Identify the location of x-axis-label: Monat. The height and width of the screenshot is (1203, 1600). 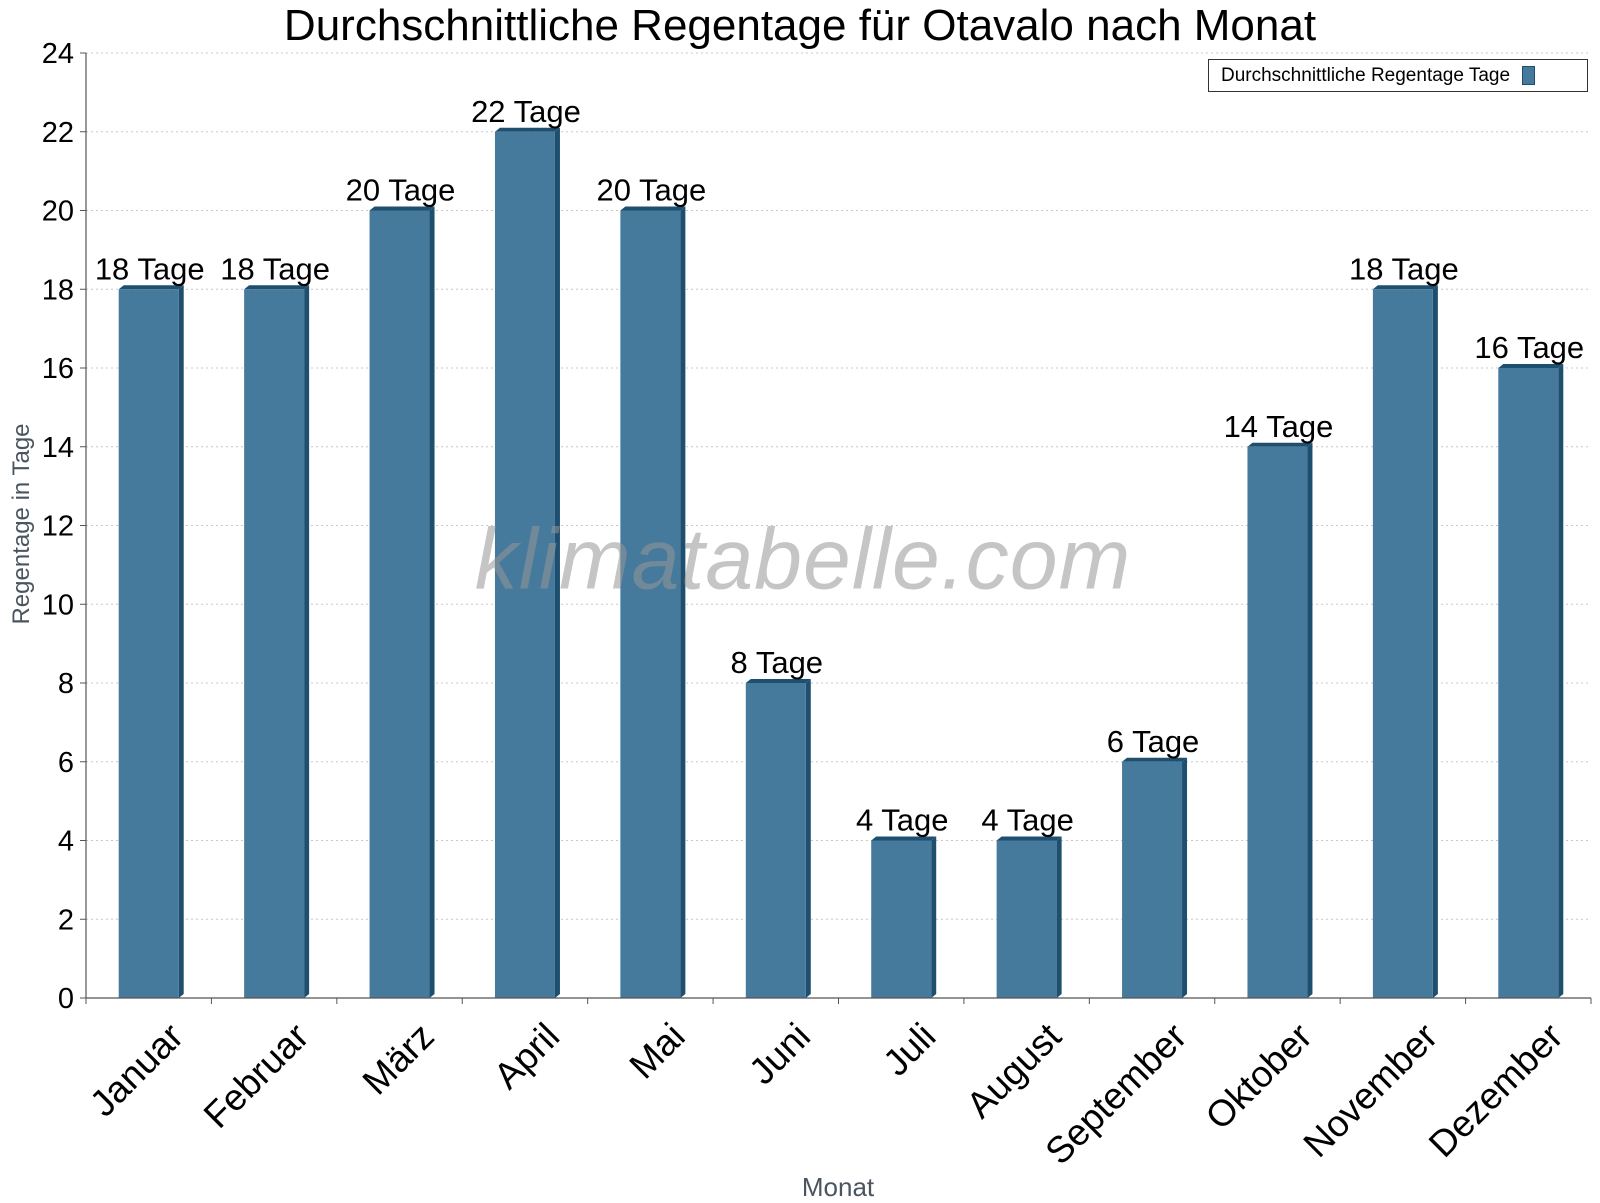
(838, 1187).